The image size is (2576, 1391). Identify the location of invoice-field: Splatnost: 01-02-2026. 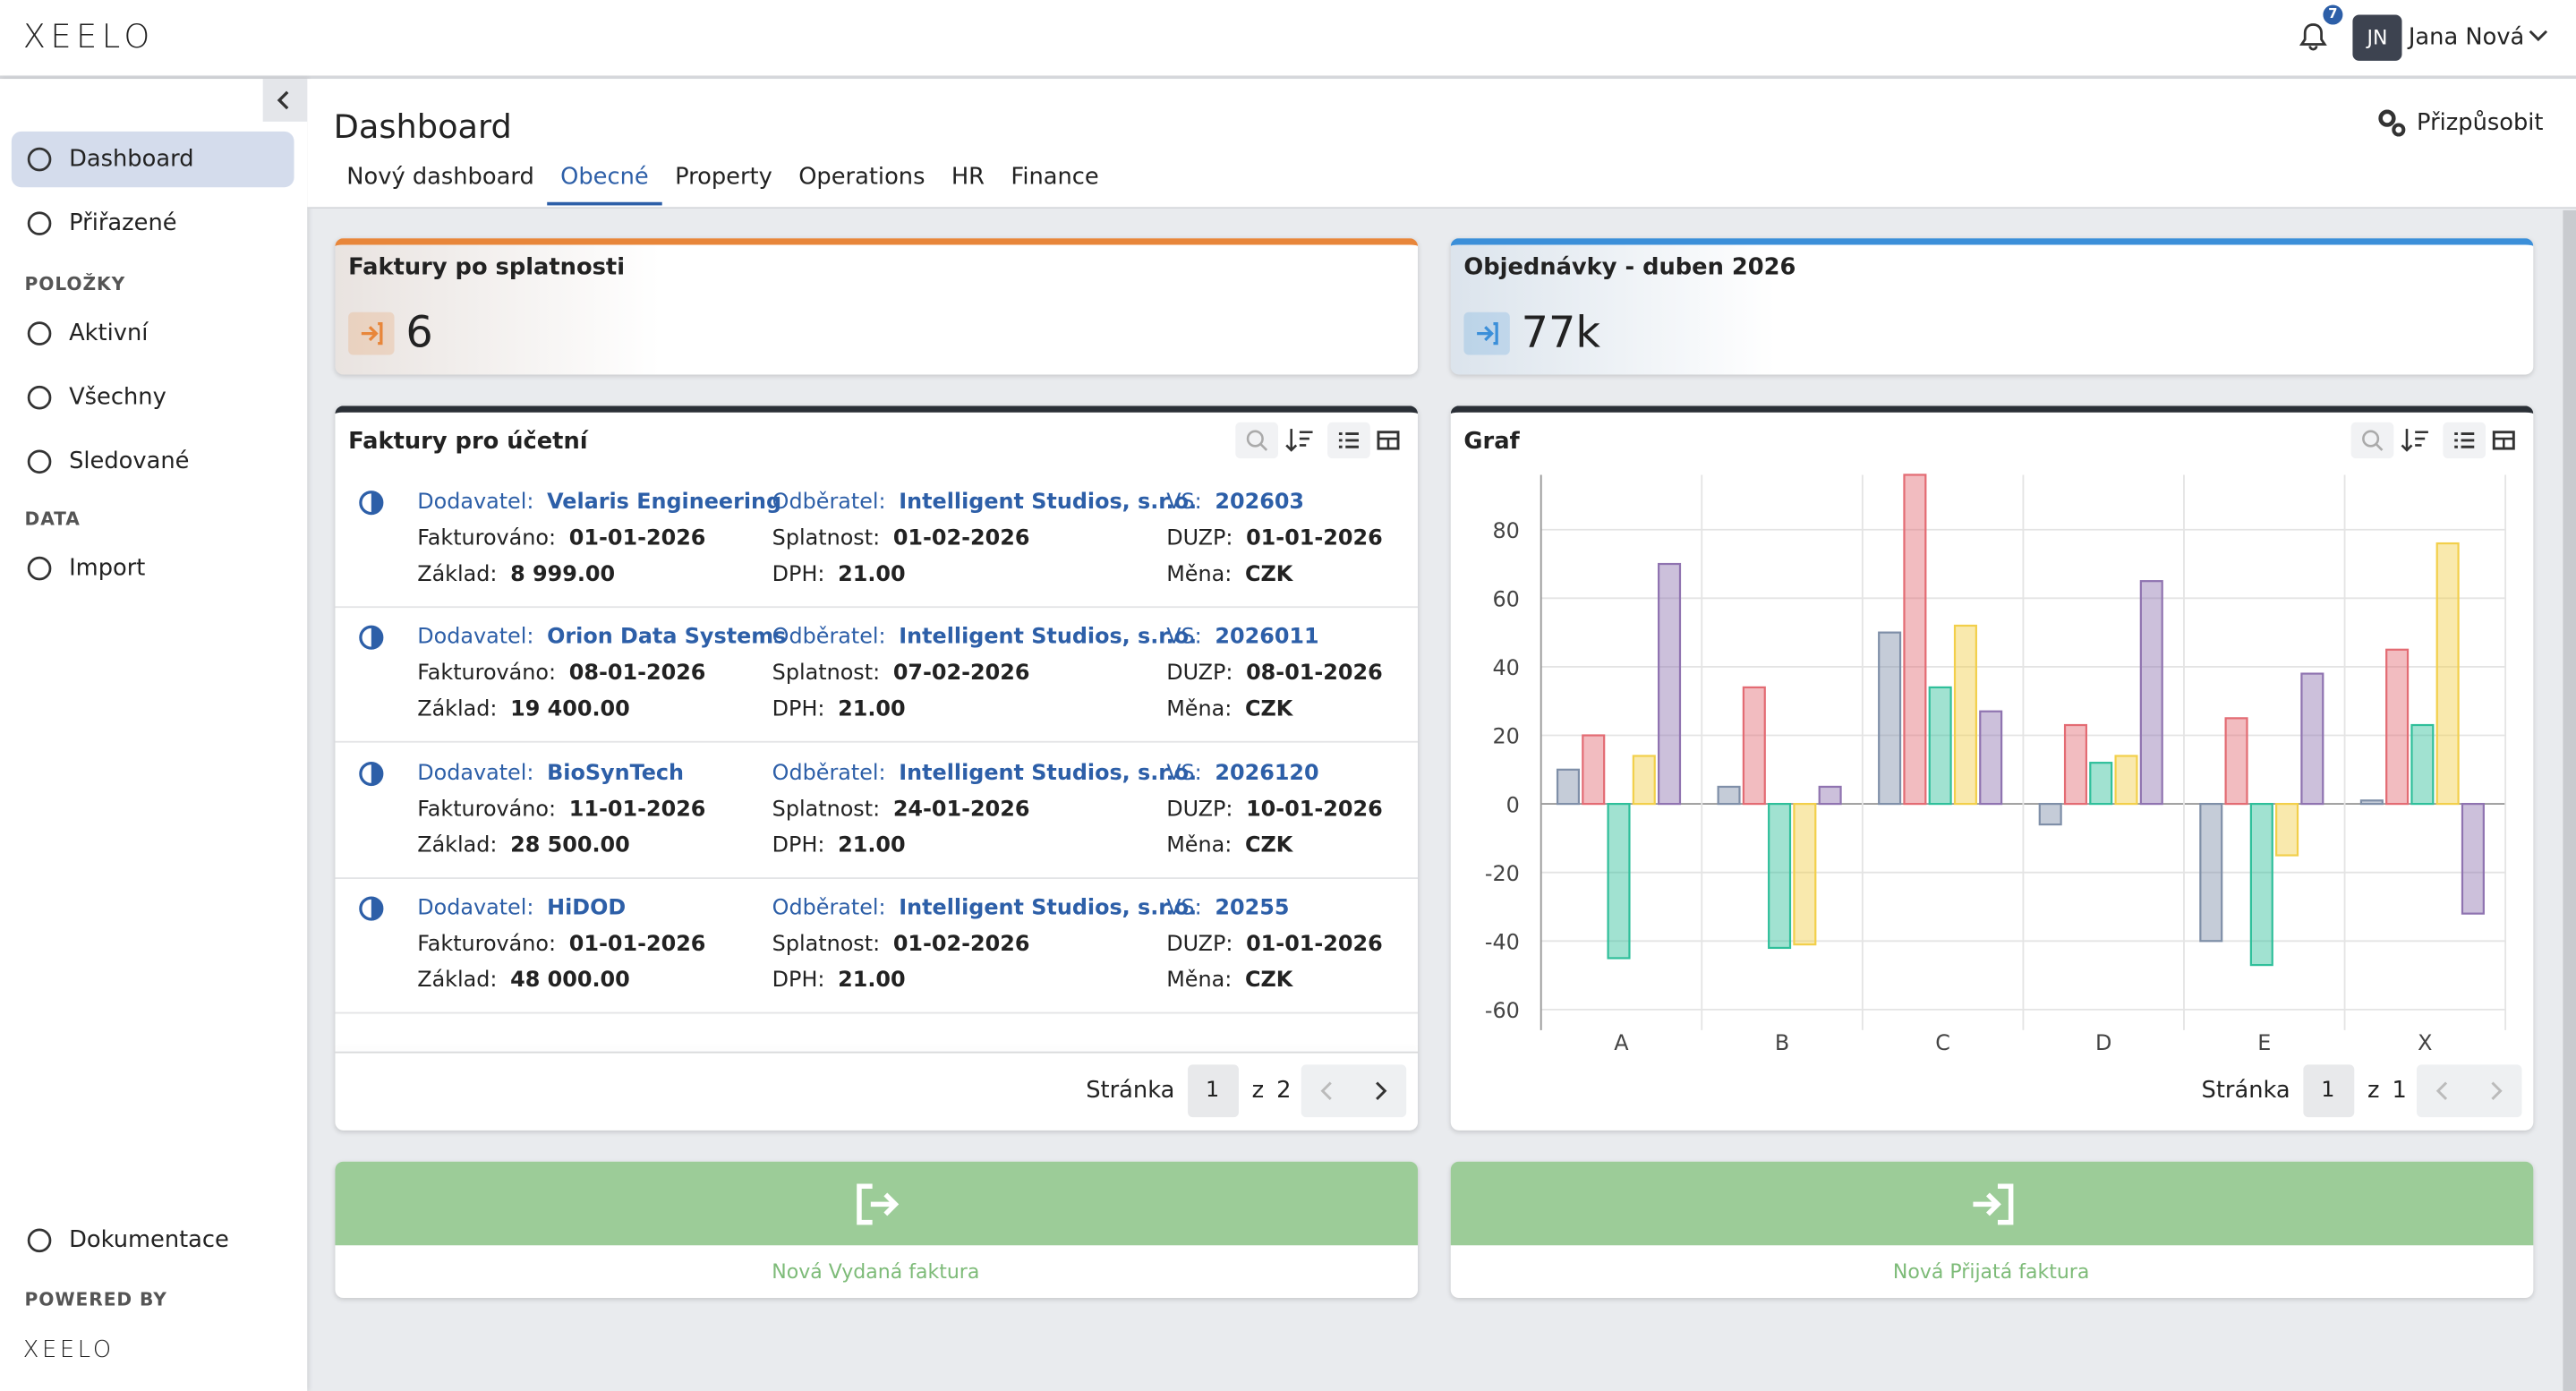
(901, 538).